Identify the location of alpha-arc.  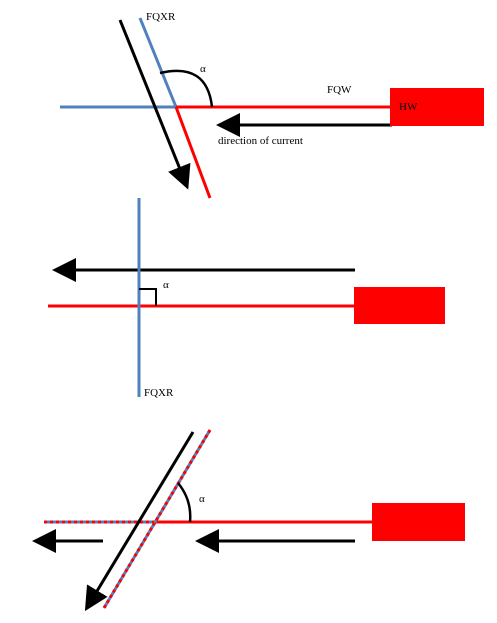
(184, 502).